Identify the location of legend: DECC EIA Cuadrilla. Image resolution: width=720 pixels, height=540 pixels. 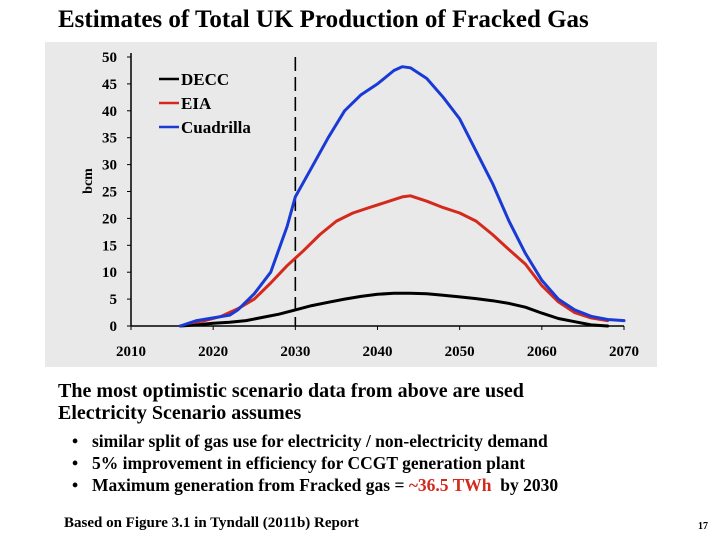
(205, 103).